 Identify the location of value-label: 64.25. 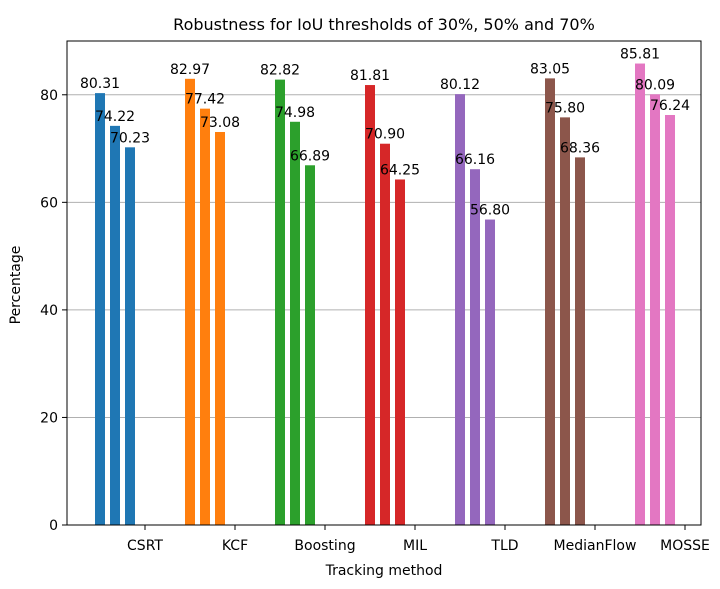
(400, 170).